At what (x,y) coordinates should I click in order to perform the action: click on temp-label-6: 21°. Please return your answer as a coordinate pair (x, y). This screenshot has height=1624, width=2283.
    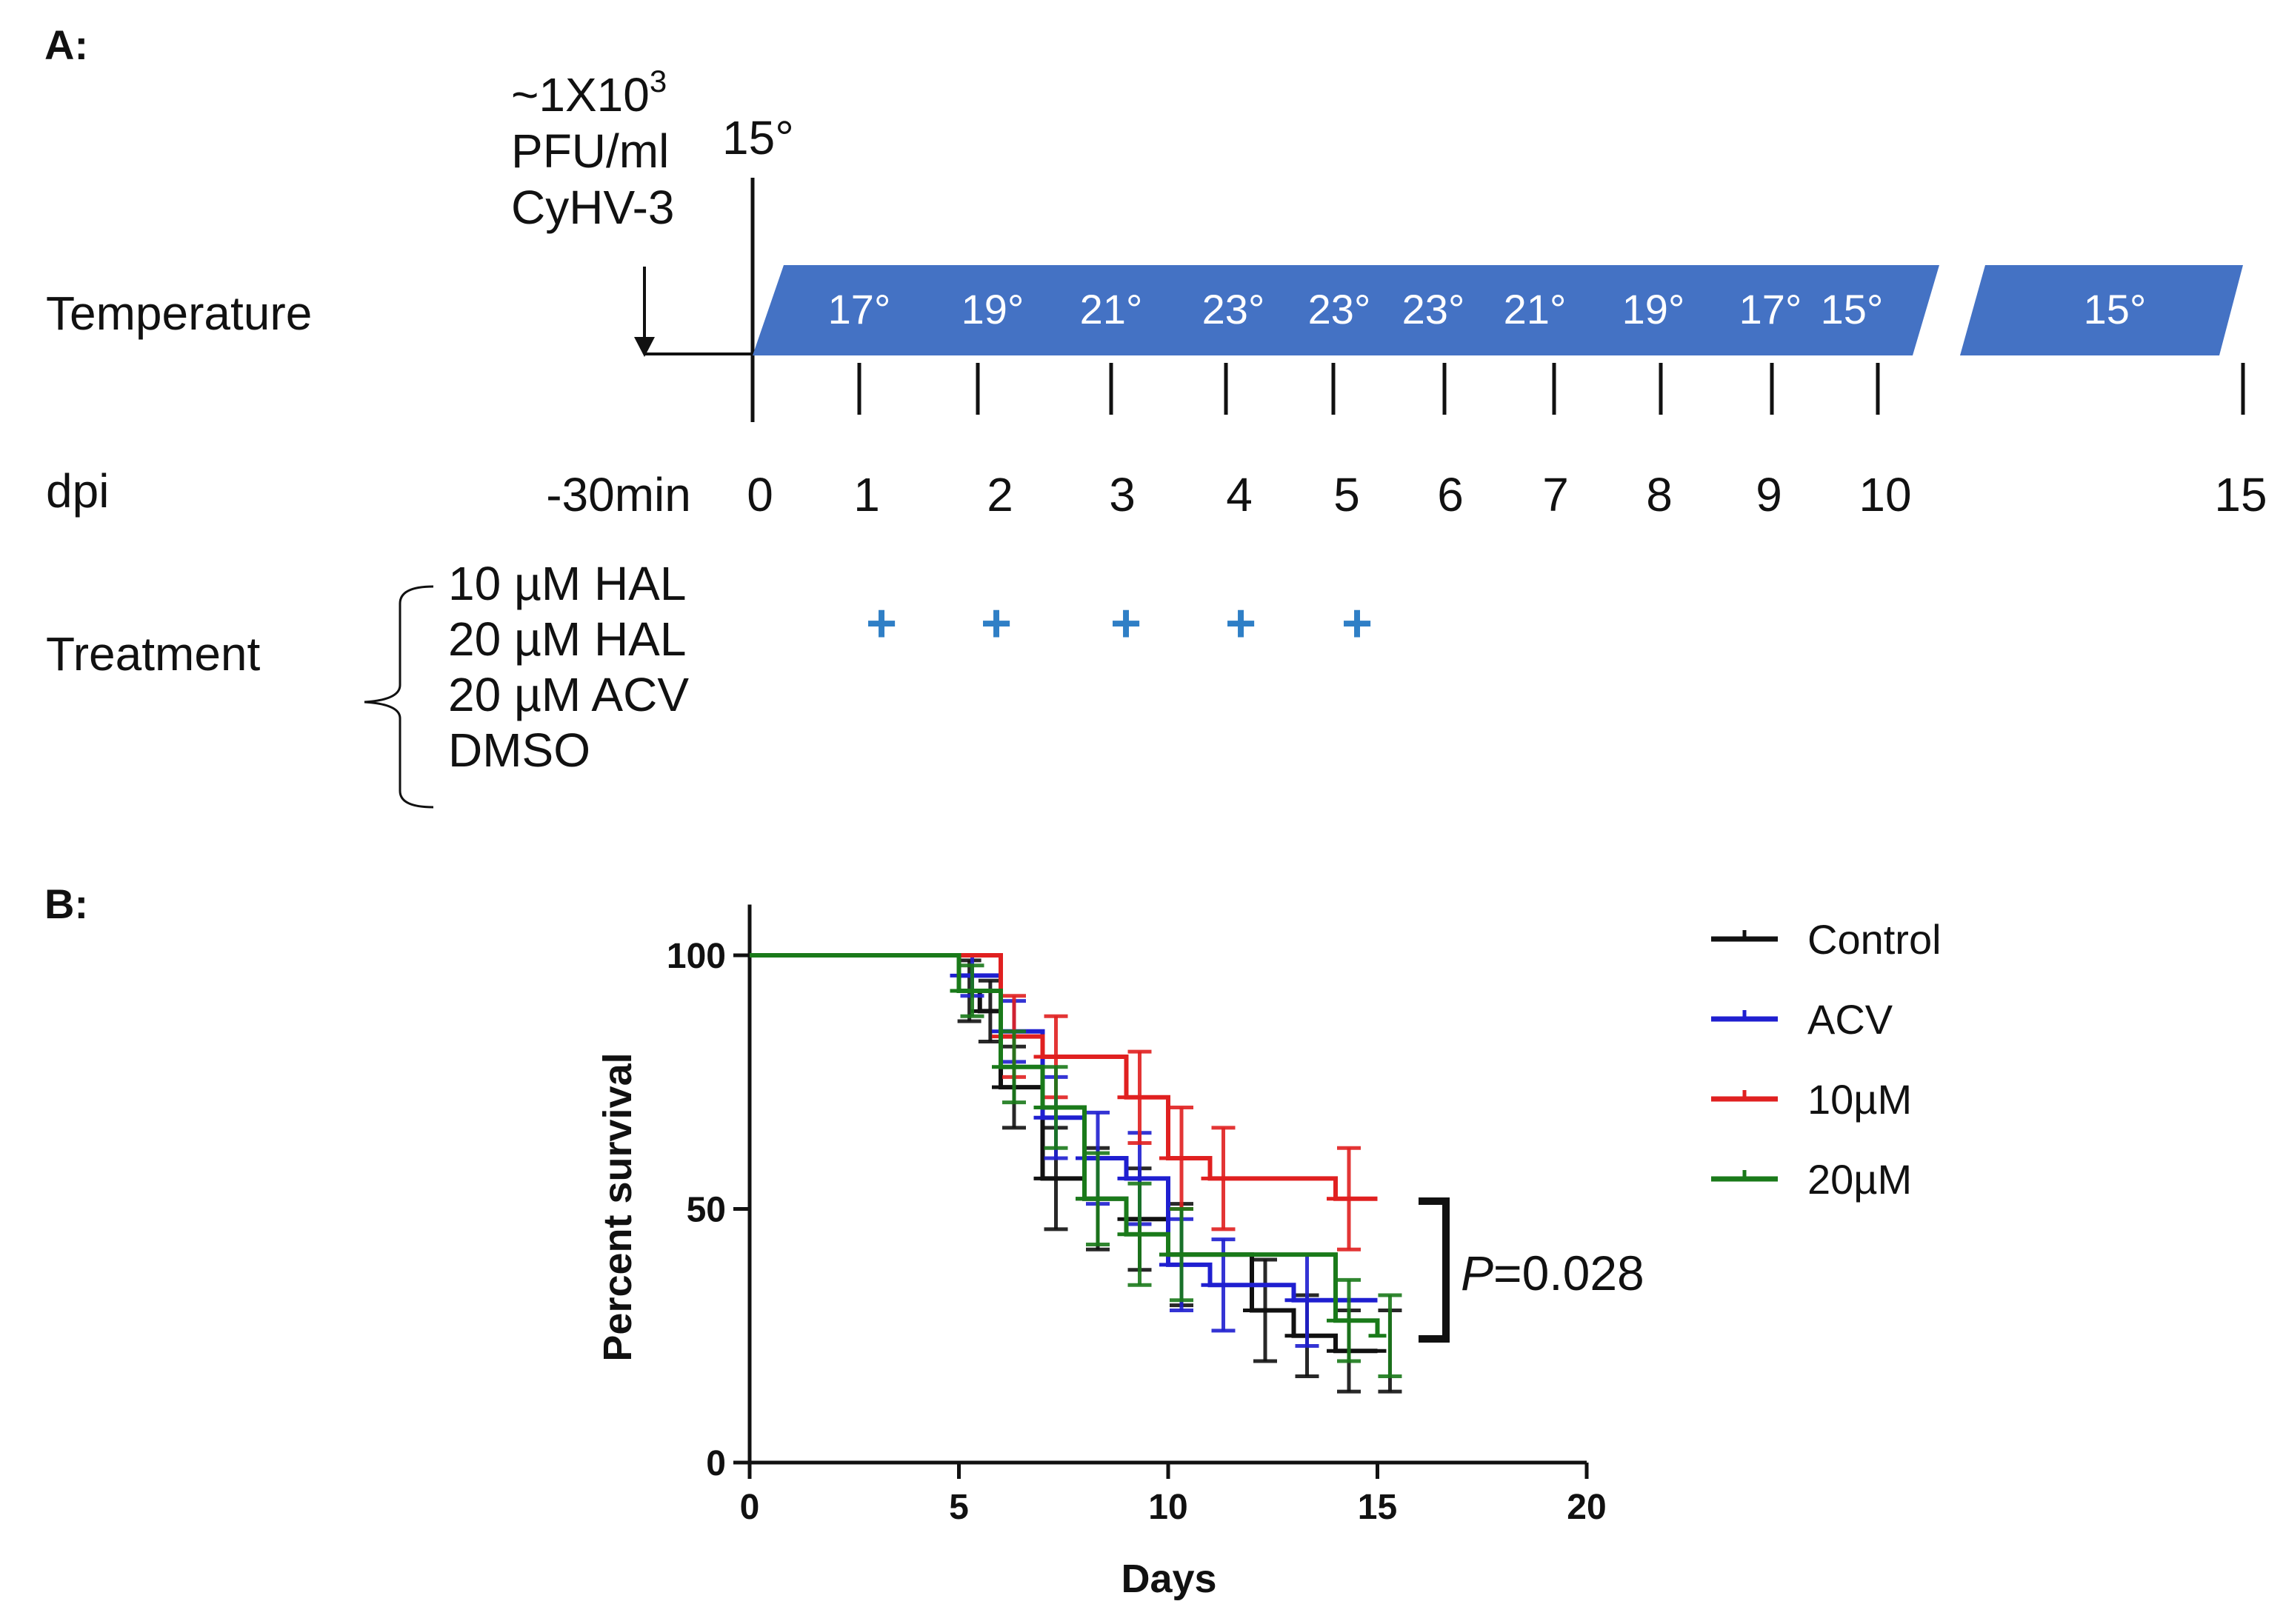
    Looking at the image, I should click on (1535, 309).